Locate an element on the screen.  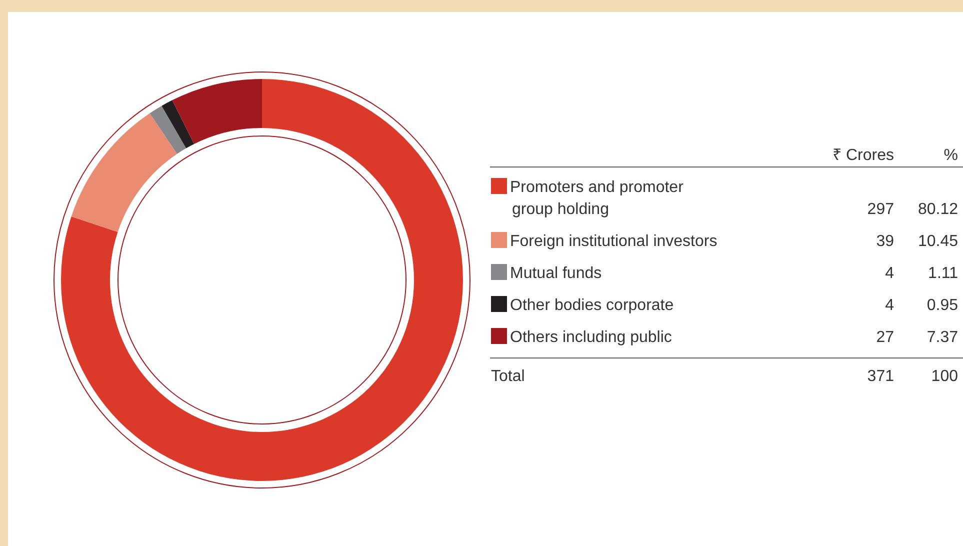
data-label: 10.45 is located at coordinates (938, 241).